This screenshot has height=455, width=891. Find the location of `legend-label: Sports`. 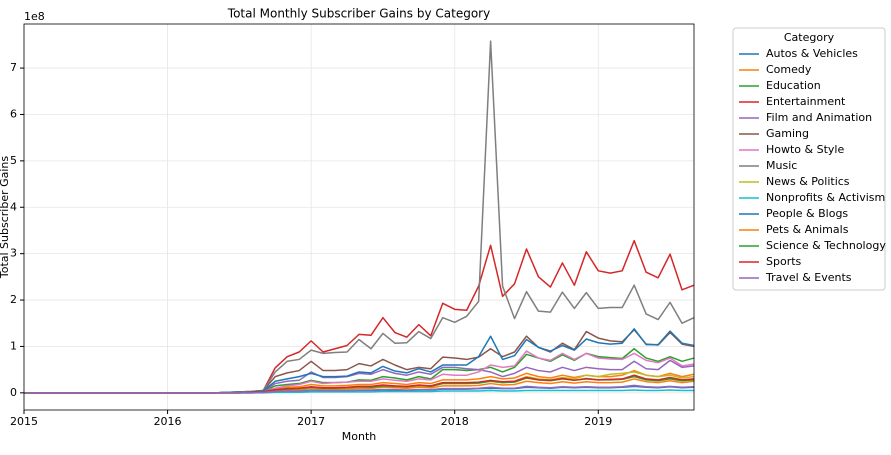

legend-label: Sports is located at coordinates (784, 261).